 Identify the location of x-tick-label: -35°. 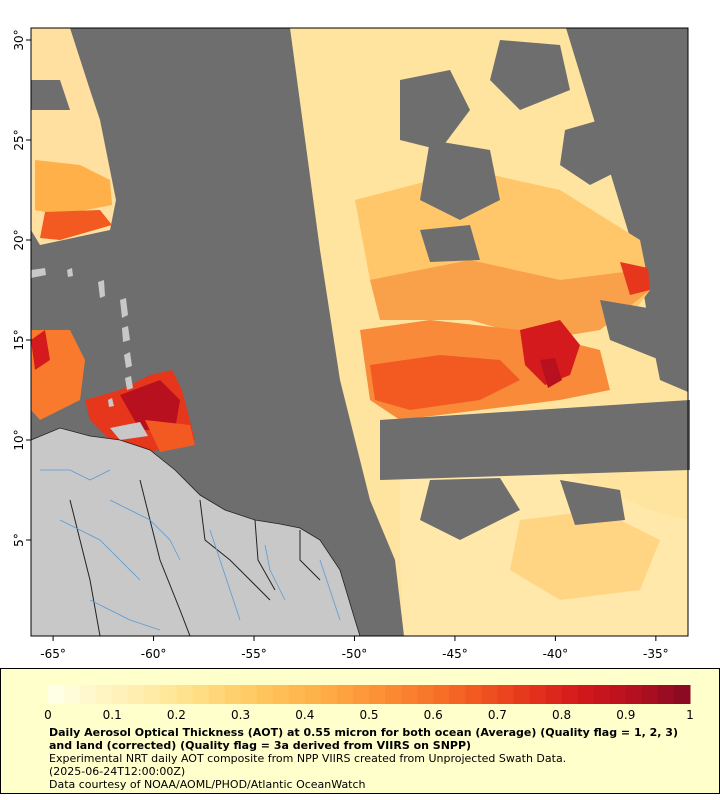
(656, 653).